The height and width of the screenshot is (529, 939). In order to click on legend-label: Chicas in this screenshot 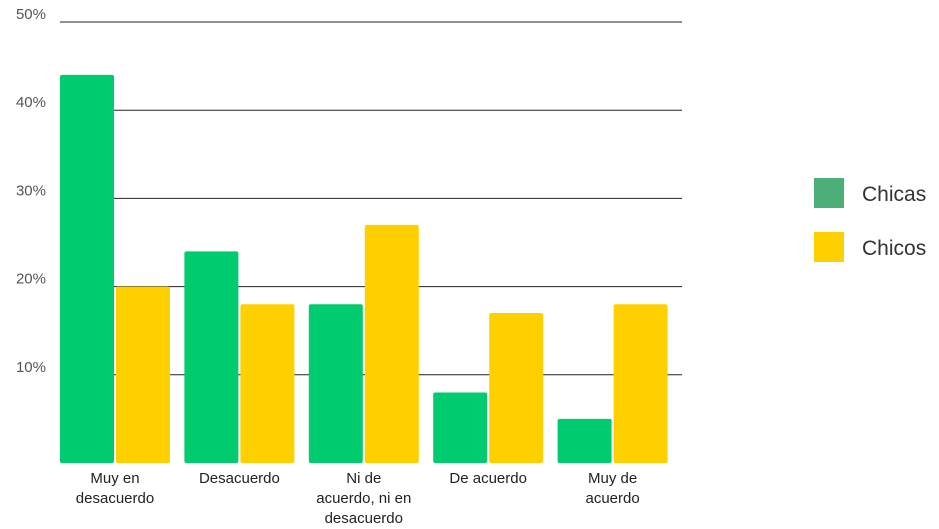, I will do `click(894, 194)`.